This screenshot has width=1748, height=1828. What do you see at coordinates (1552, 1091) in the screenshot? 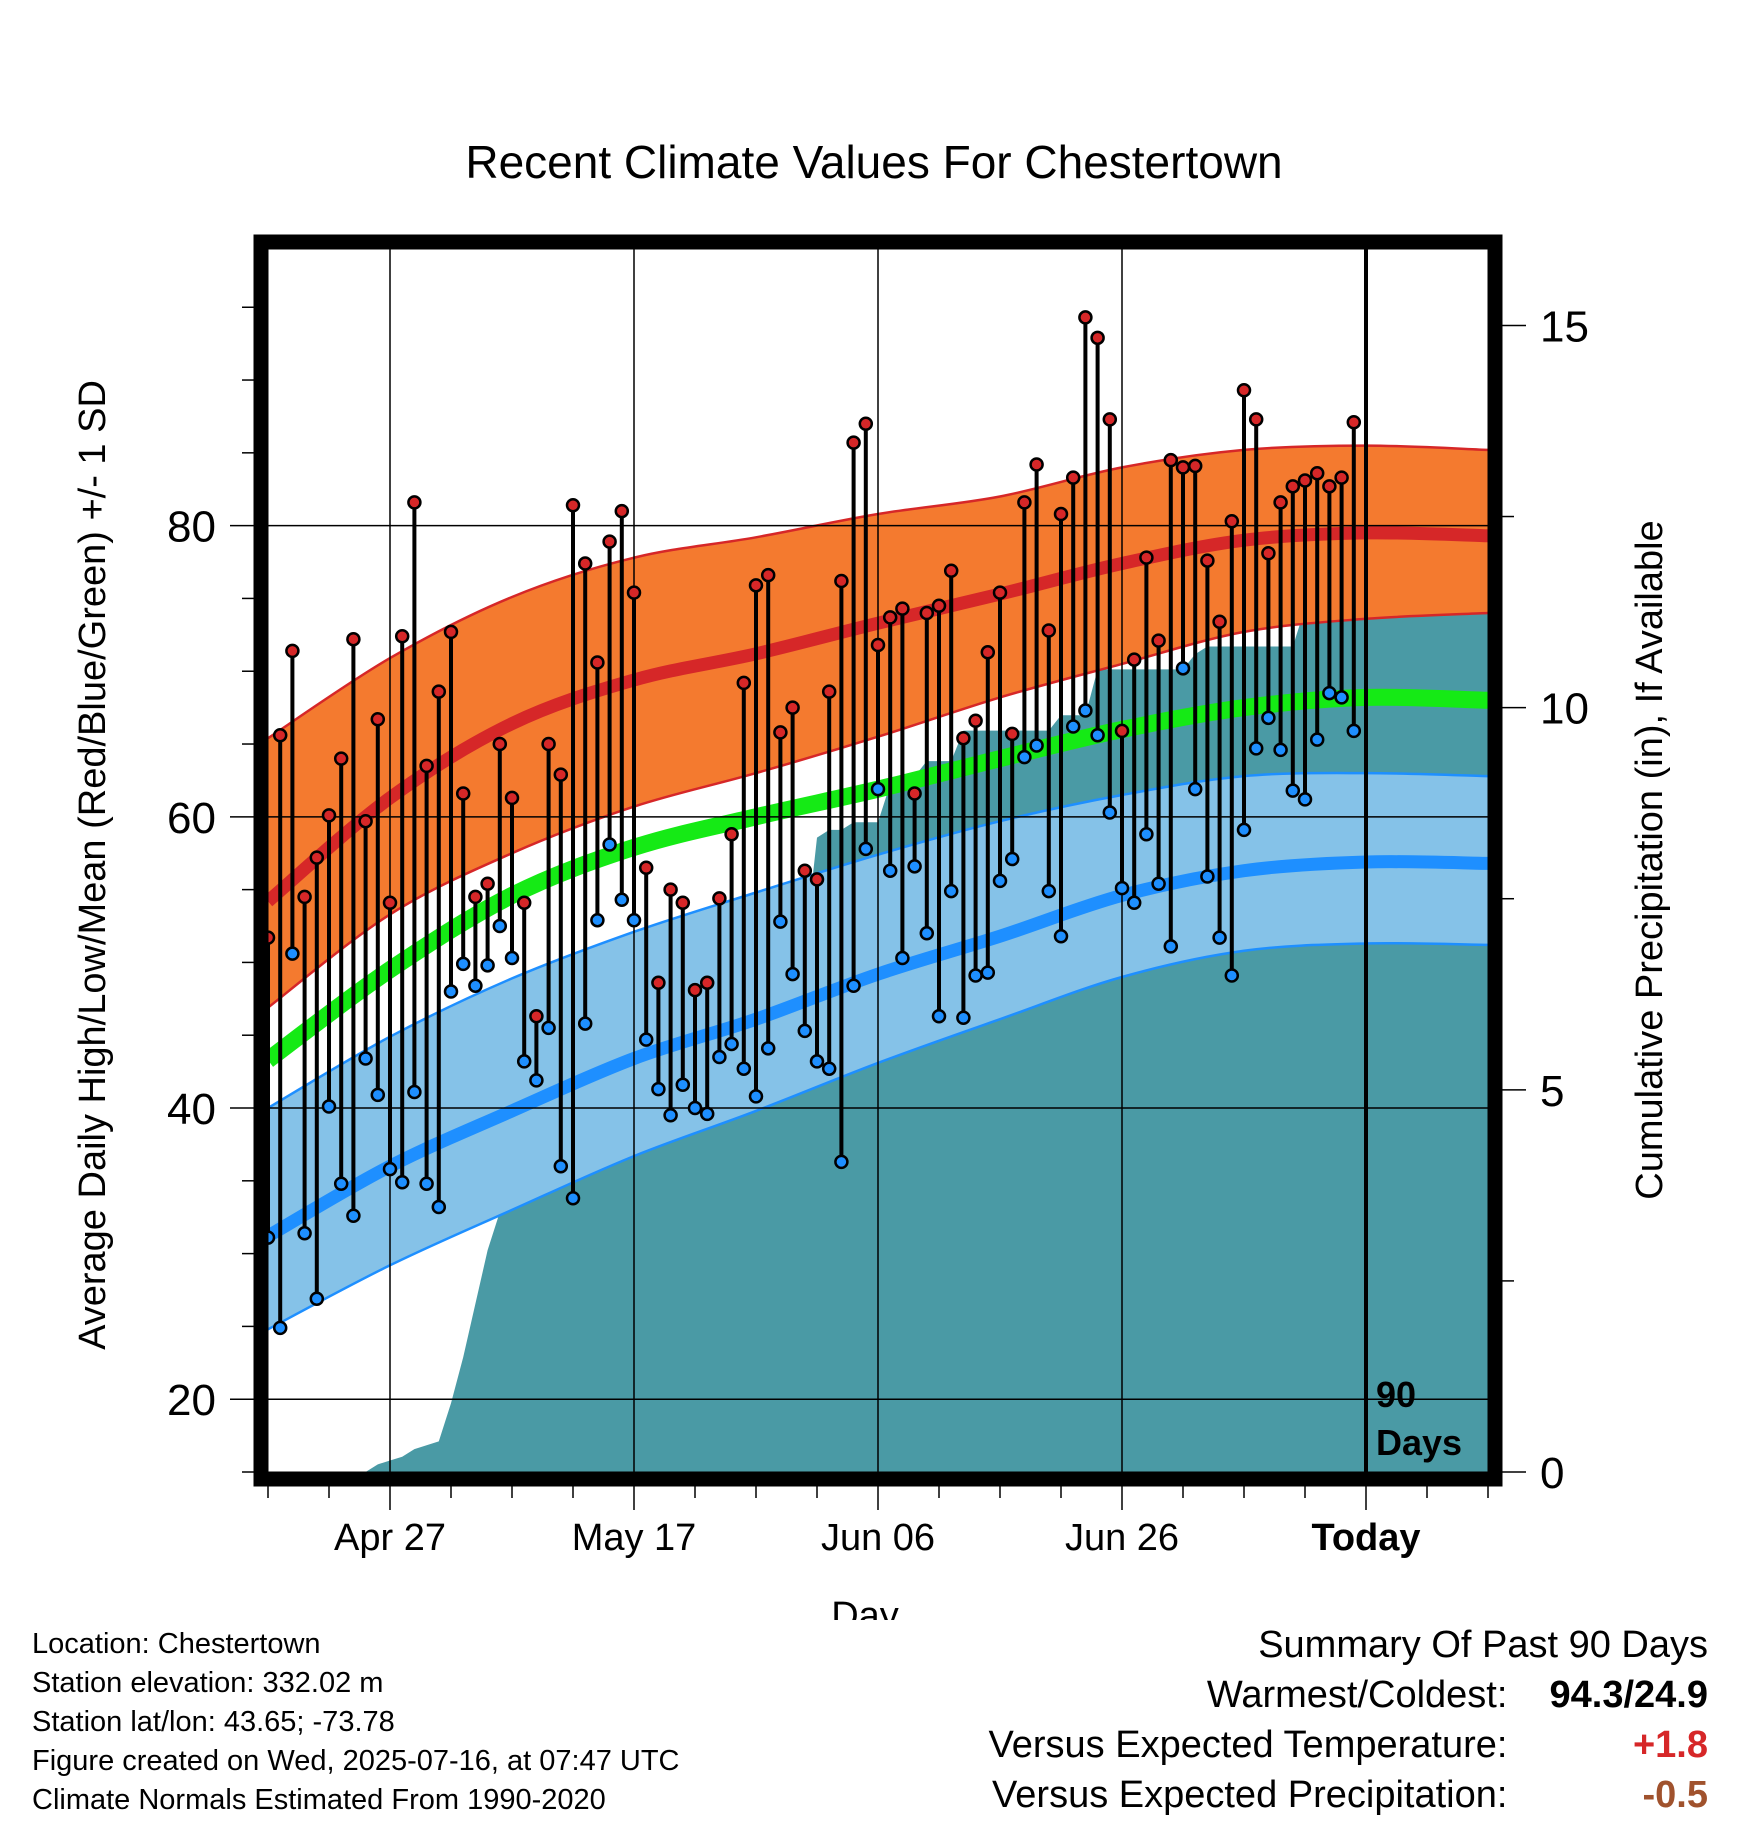
I see `y-tick-label-right: 5` at bounding box center [1552, 1091].